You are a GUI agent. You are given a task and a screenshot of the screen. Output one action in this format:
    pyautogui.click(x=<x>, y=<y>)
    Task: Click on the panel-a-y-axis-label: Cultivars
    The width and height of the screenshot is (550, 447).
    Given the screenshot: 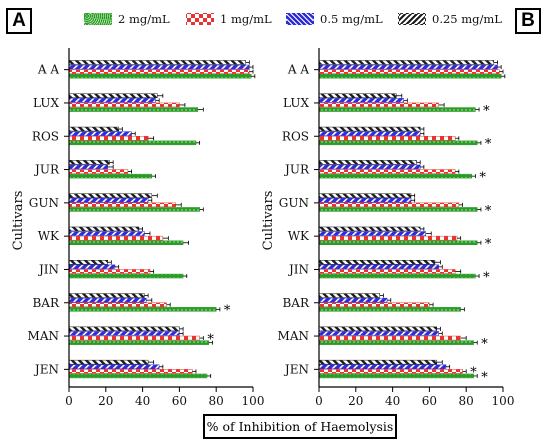 What is the action you would take?
    pyautogui.click(x=18, y=221)
    